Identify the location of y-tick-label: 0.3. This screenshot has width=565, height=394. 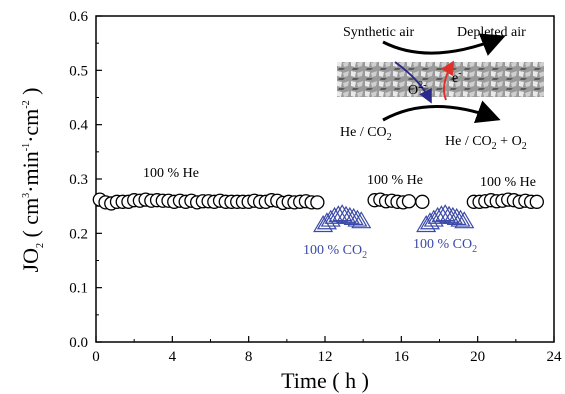
(78, 180).